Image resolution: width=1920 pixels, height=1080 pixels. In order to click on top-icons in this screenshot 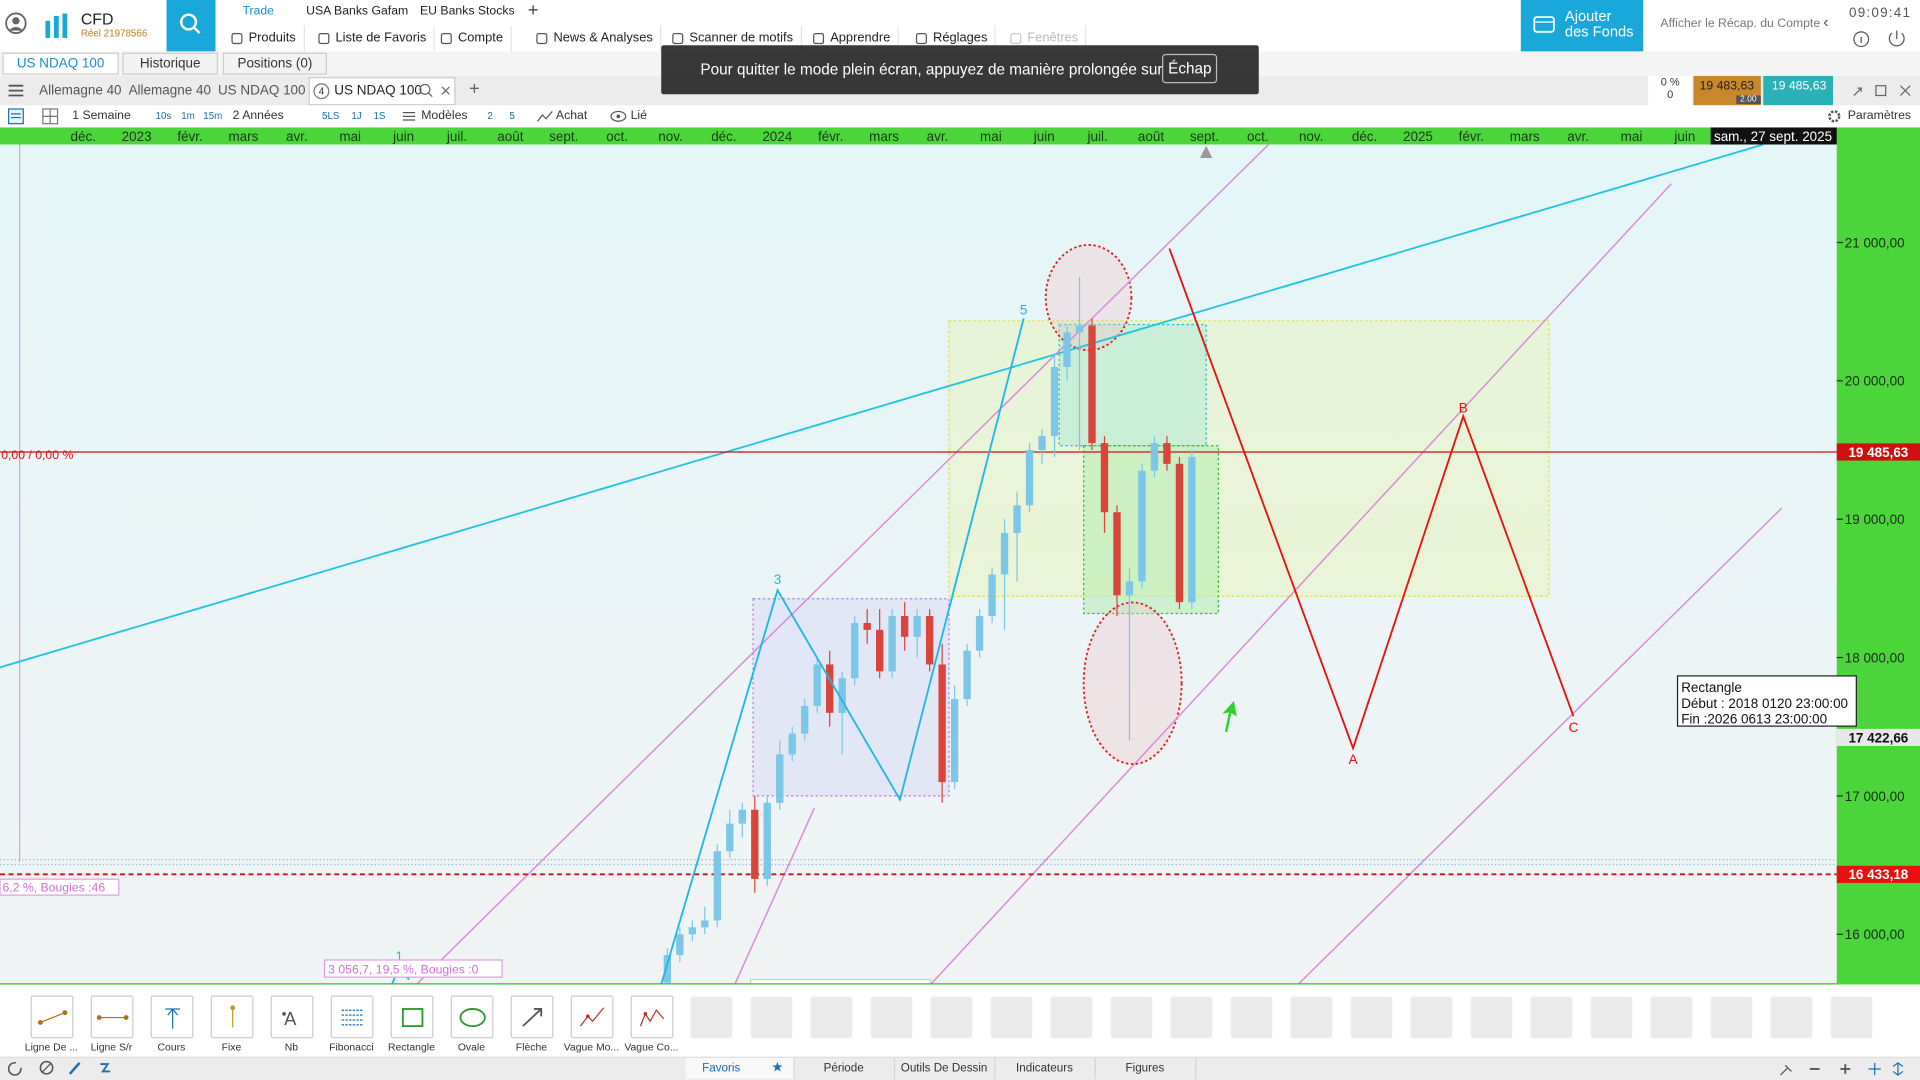, I will do `click(1881, 39)`.